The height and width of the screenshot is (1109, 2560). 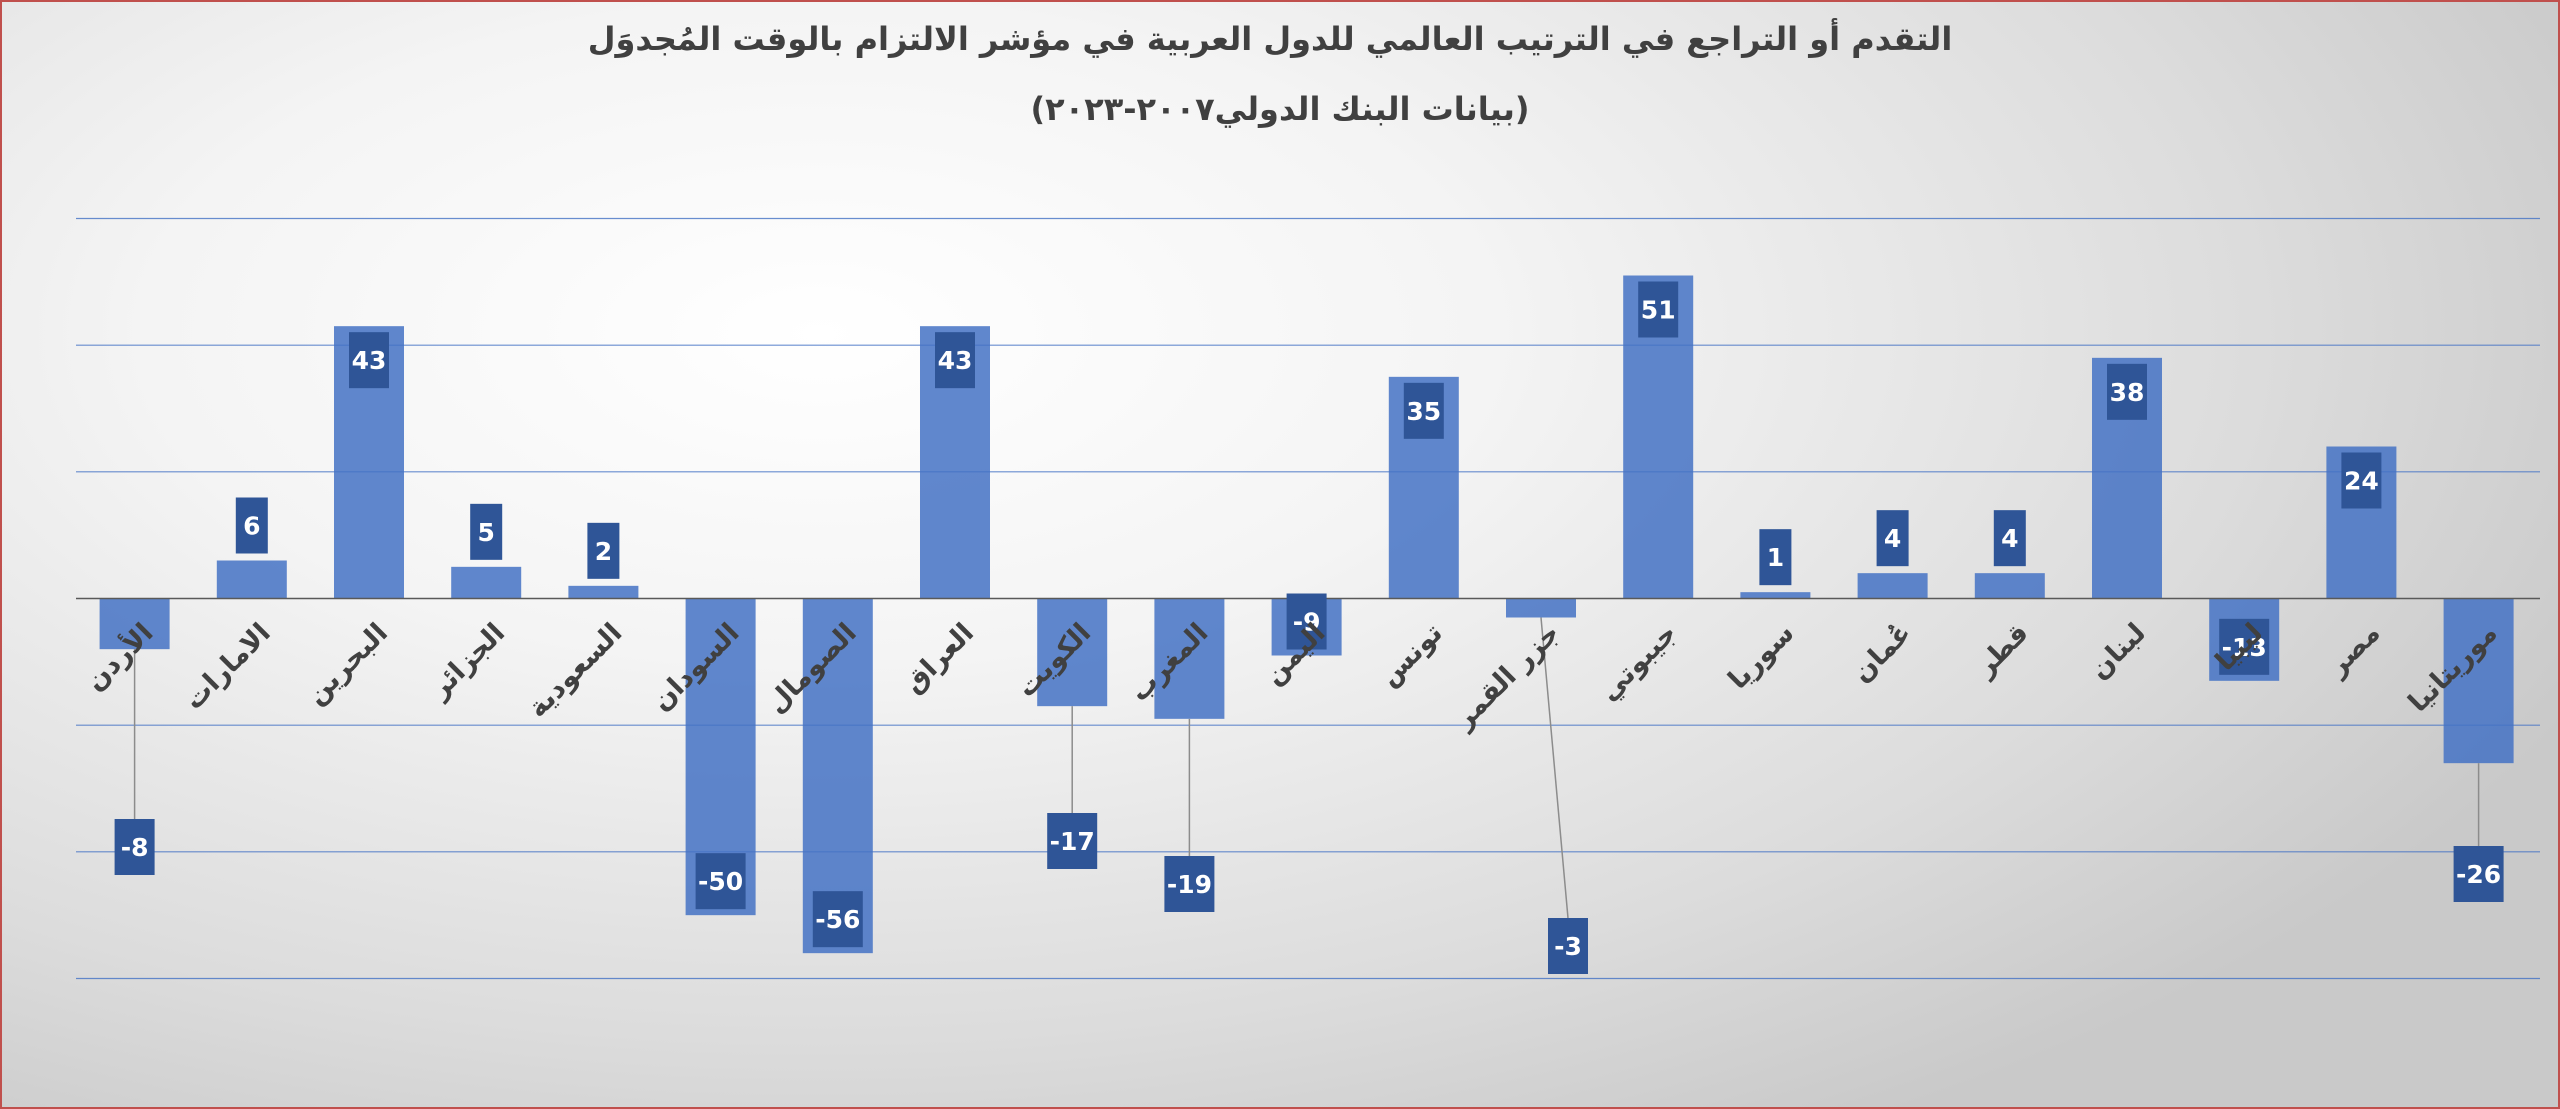 I want to click on data-label: -8, so click(x=135, y=847).